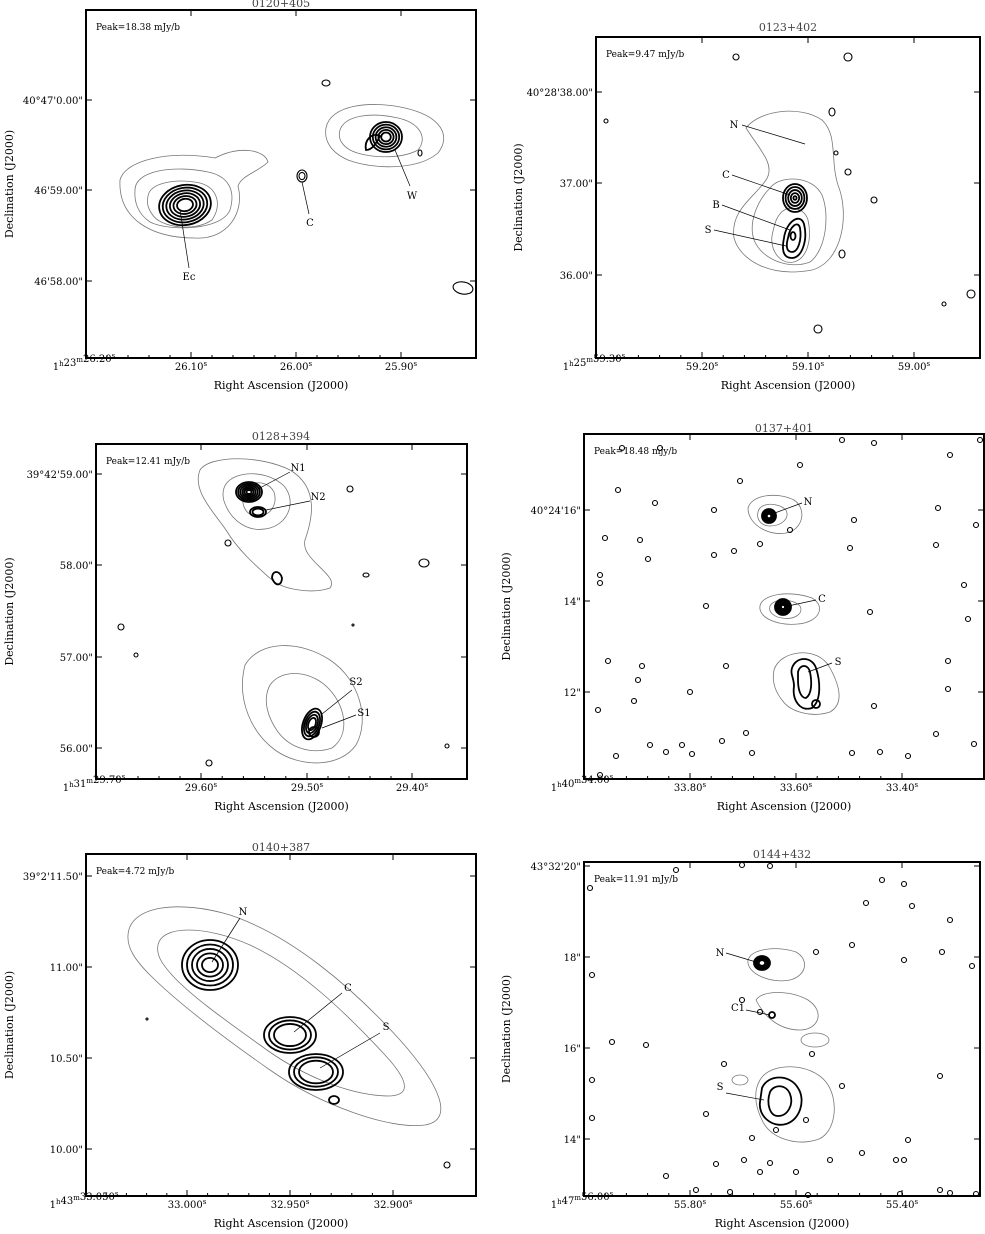  Describe the element at coordinates (576, 184) in the screenshot. I see `y-tick-label: 37.00"` at that location.